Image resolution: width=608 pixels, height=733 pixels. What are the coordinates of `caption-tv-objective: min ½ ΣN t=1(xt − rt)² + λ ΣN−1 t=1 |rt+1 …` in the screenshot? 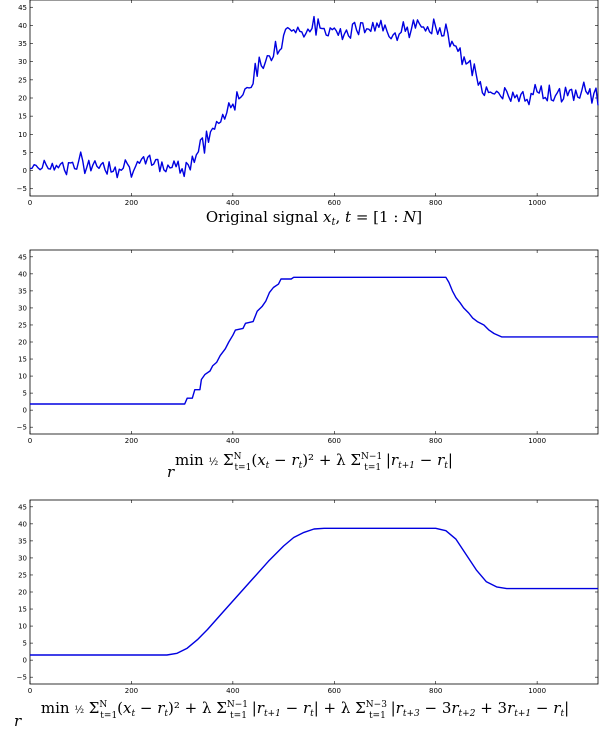 It's located at (314, 462).